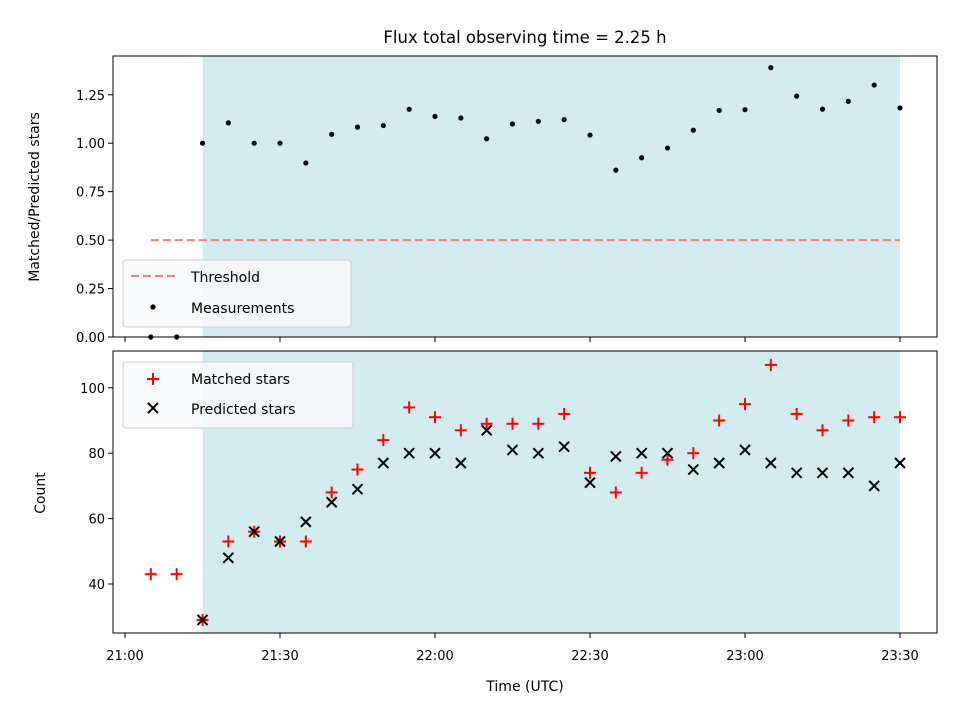  I want to click on bottom-x-tick-label: 23:30, so click(899, 656).